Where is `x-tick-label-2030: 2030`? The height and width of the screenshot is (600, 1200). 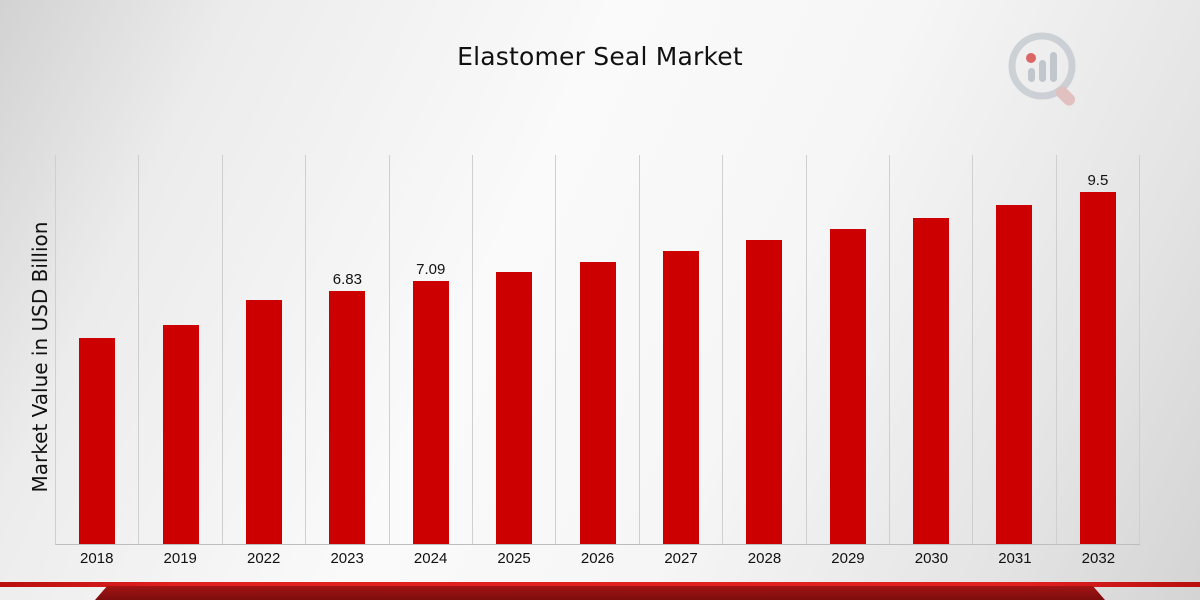 x-tick-label-2030: 2030 is located at coordinates (931, 558).